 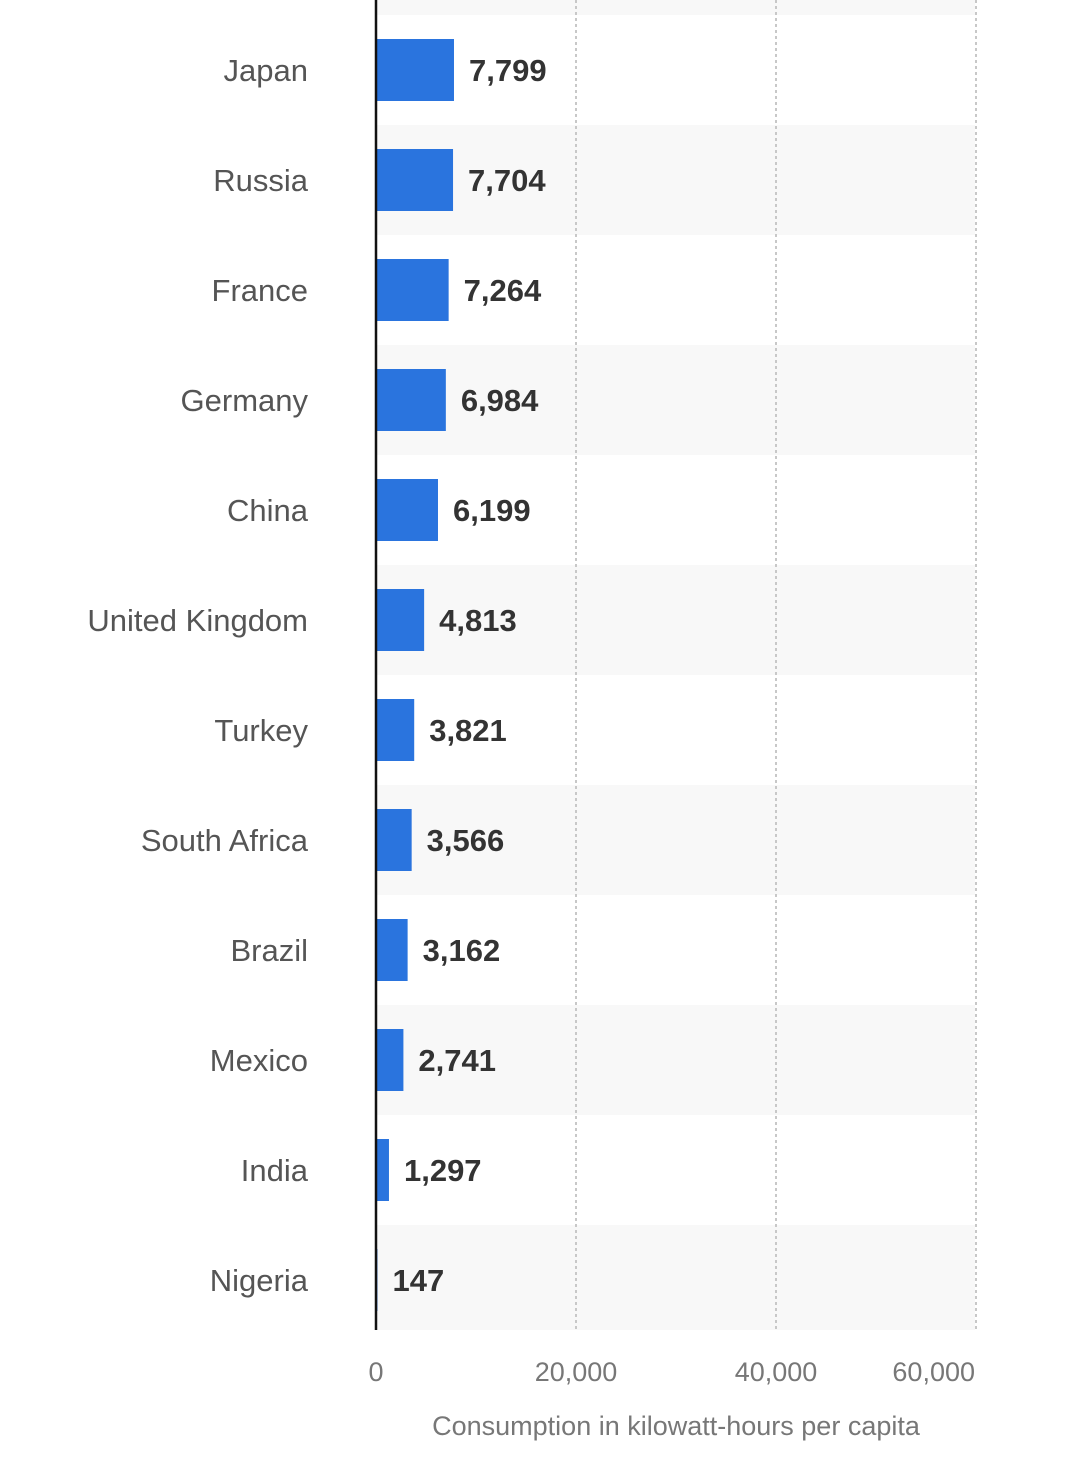 I want to click on bars, so click(x=415, y=675).